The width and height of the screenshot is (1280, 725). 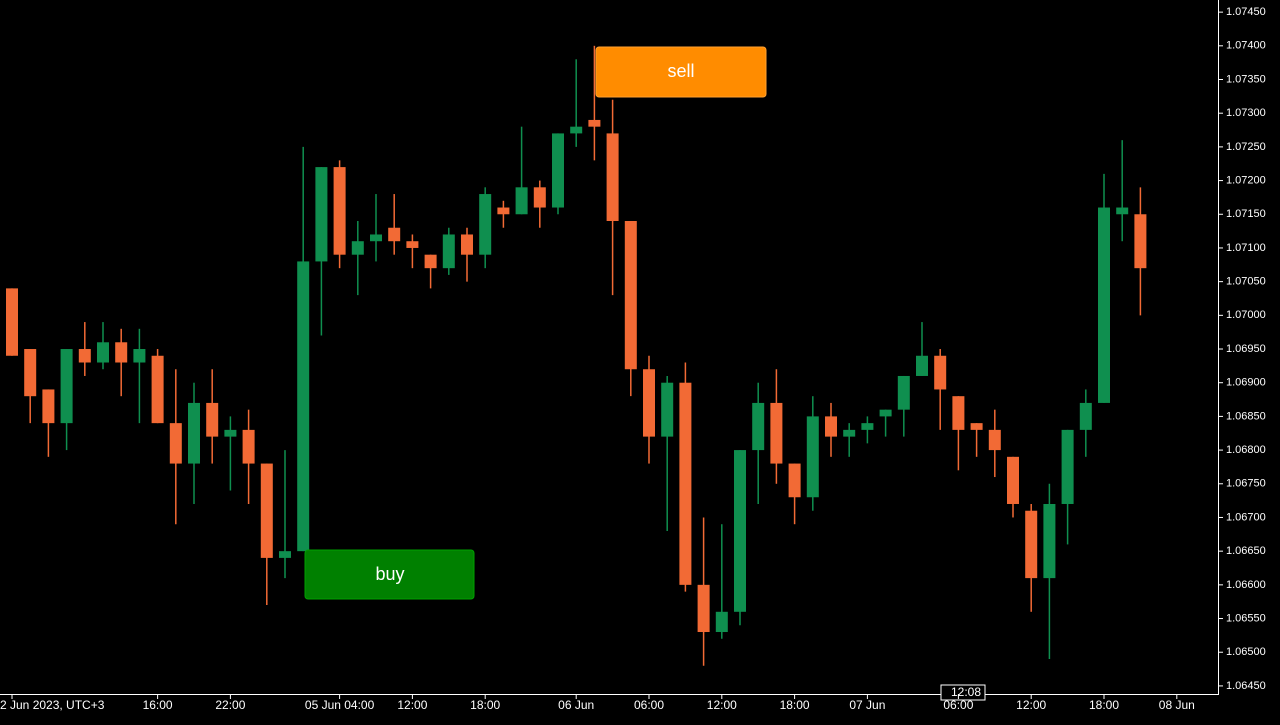 I want to click on y-tick-label: 1.07000, so click(x=1246, y=315).